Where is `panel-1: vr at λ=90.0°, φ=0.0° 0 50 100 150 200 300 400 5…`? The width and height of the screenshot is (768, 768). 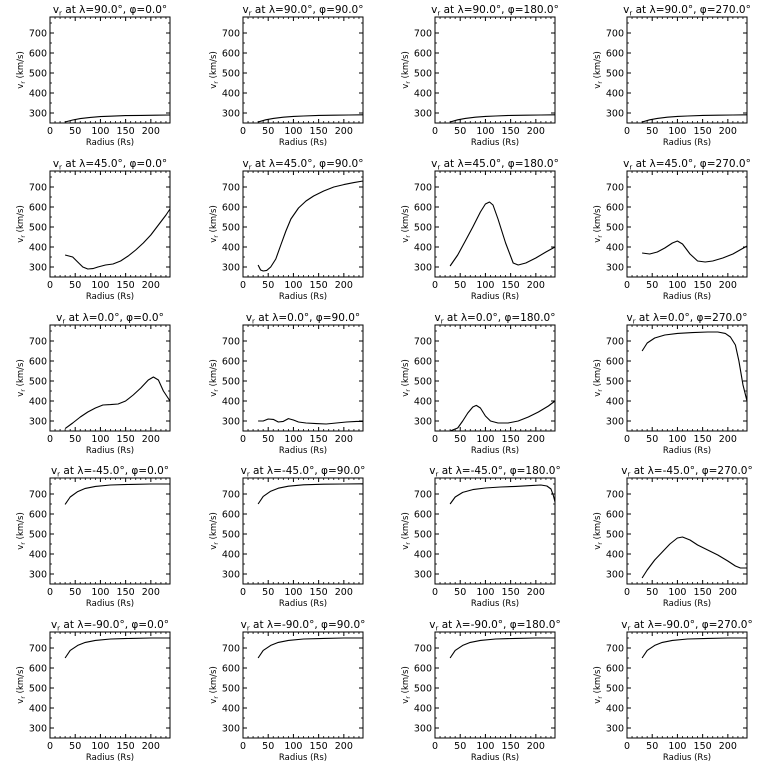 panel-1: vr at λ=90.0°, φ=0.0° 0 50 100 150 200 300 400 5… is located at coordinates (93, 76).